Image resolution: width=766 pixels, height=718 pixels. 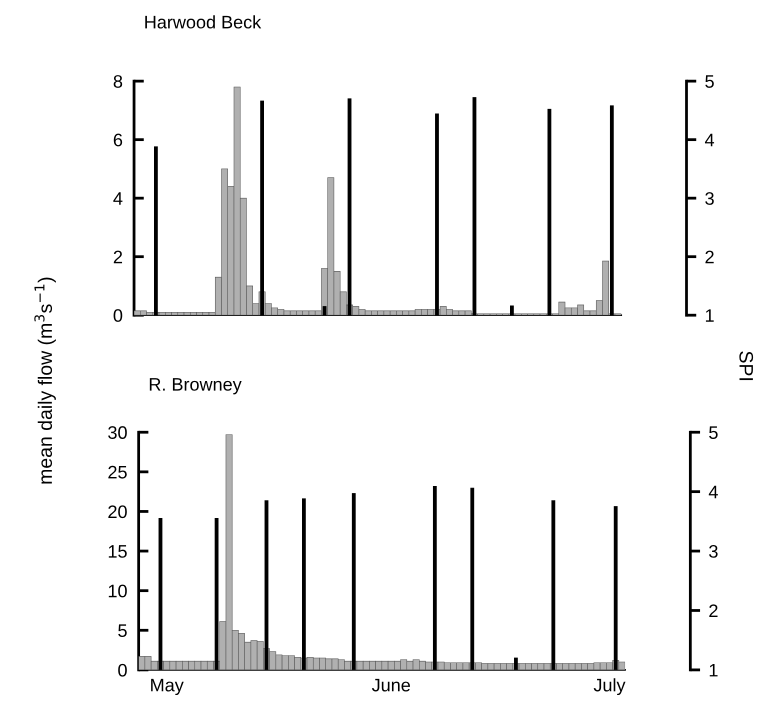 I want to click on y-tick-label: 25, so click(x=117, y=472).